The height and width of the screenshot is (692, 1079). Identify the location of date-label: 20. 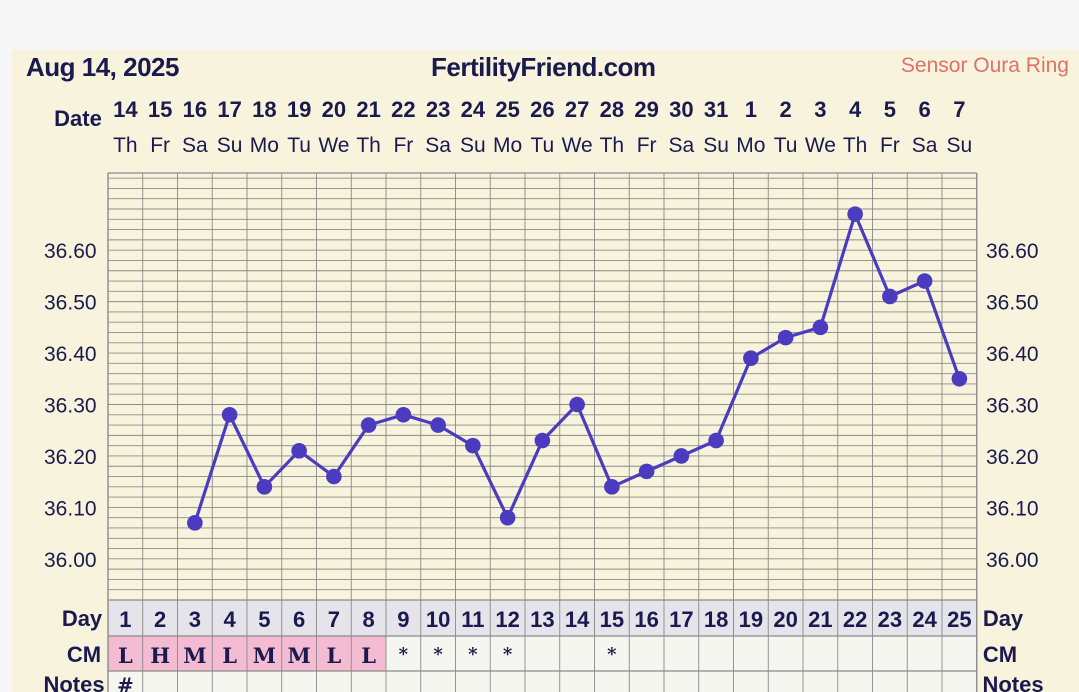
(334, 109).